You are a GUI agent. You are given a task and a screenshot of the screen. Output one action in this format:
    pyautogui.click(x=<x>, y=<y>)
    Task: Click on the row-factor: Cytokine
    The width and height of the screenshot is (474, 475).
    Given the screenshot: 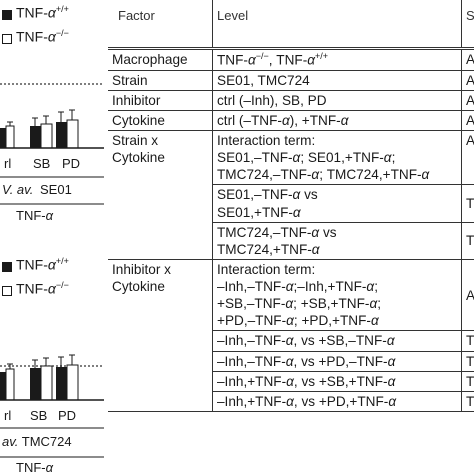 What is the action you would take?
    pyautogui.click(x=160, y=120)
    